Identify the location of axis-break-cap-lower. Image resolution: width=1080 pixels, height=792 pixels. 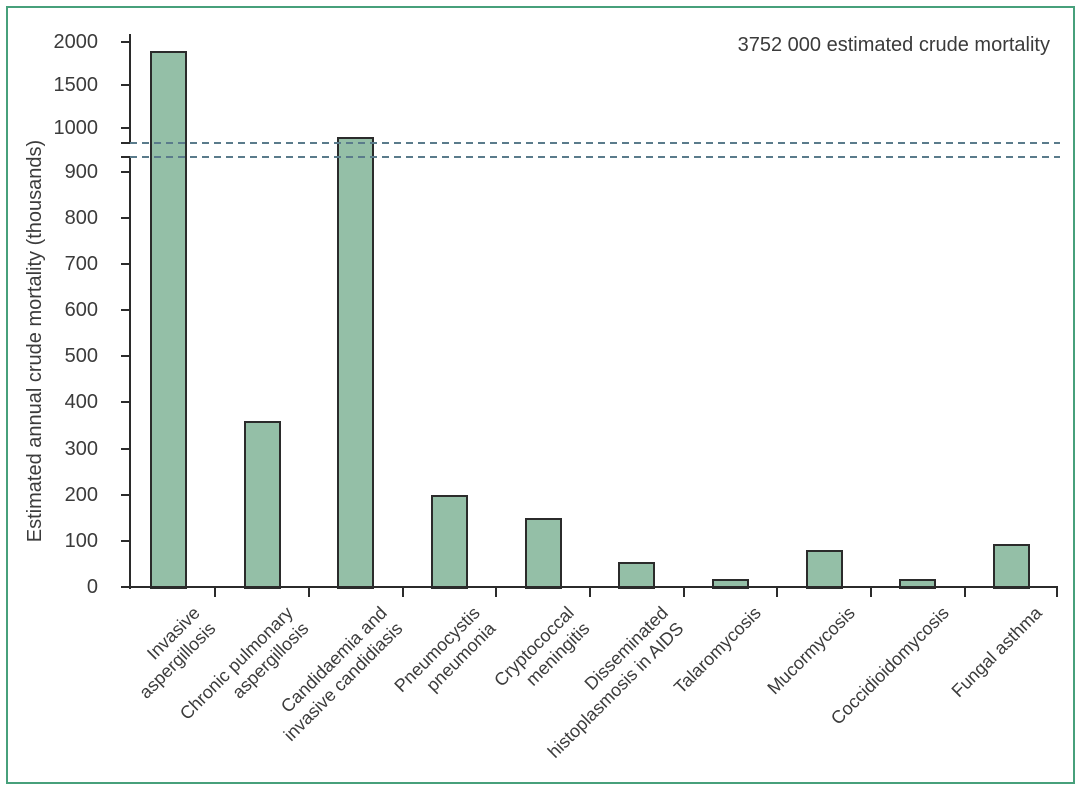
(125, 157).